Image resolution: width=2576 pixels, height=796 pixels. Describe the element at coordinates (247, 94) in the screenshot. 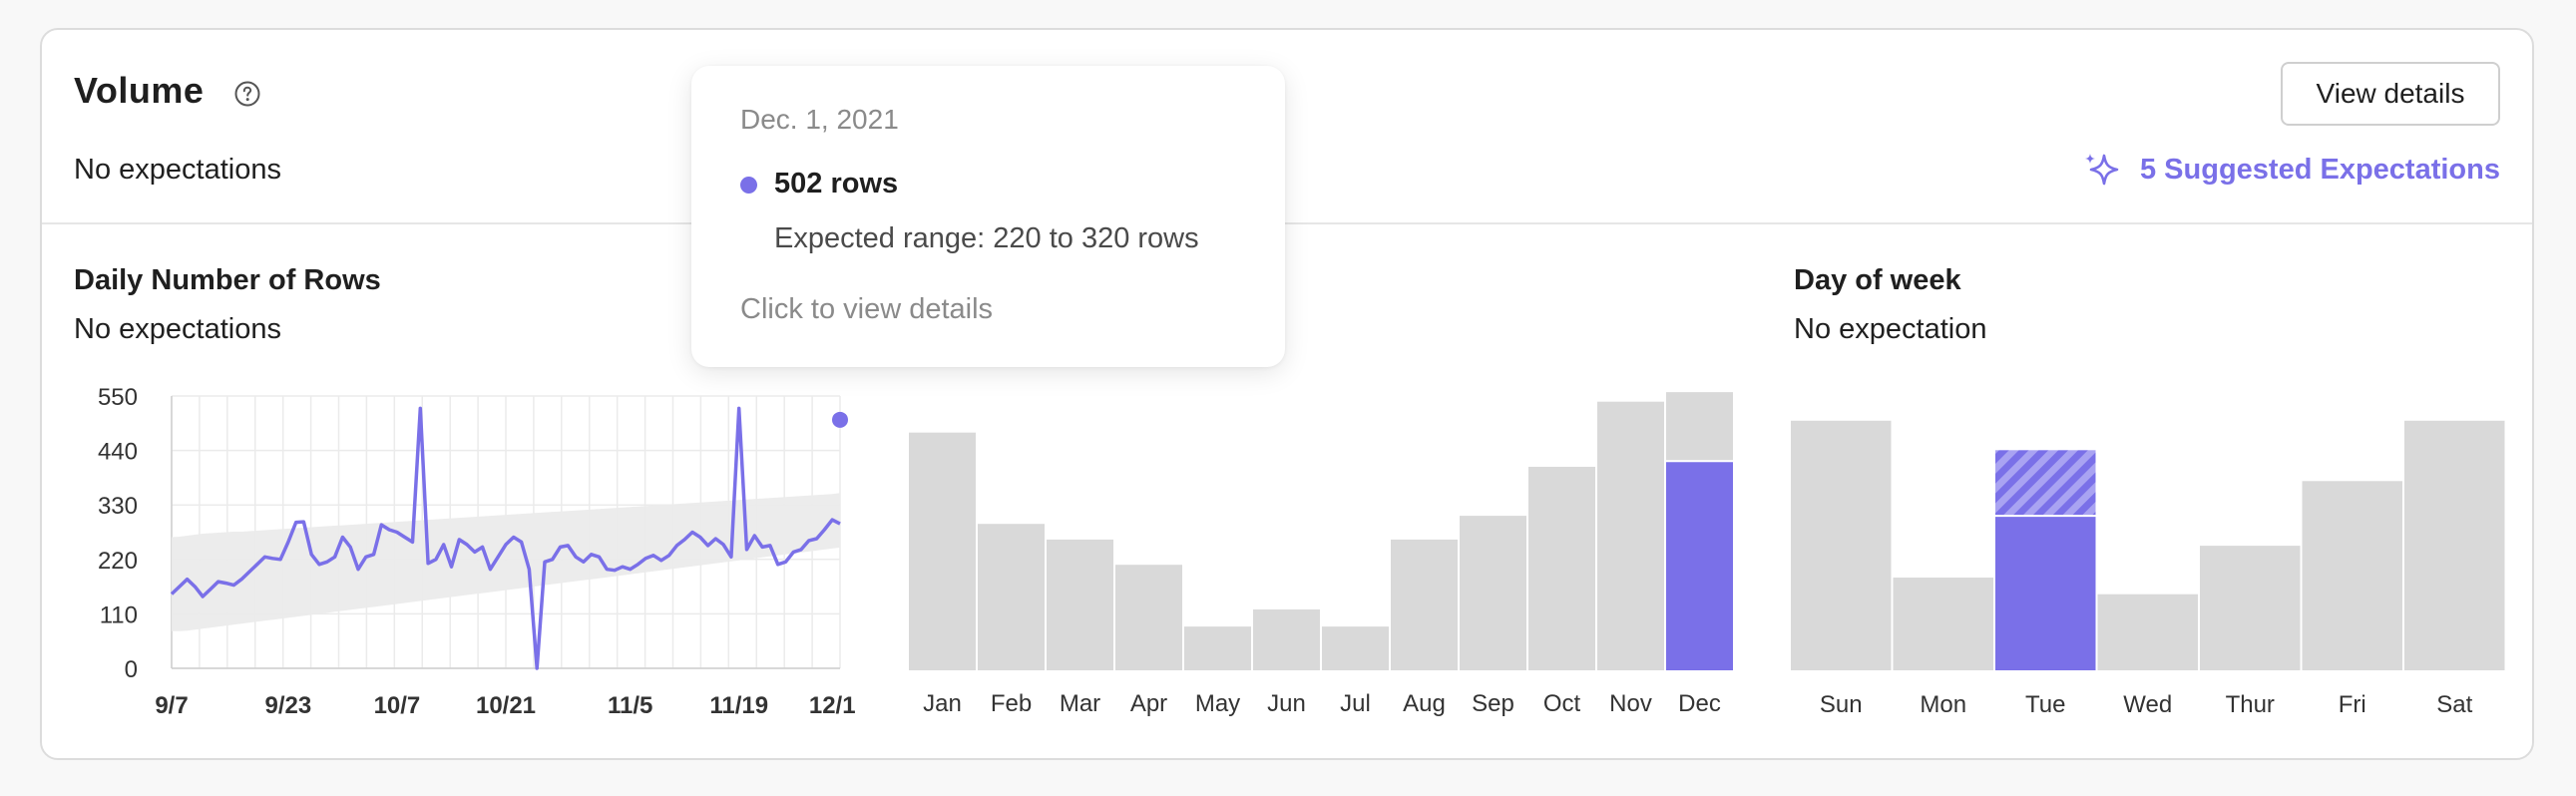

I see `help-icon` at that location.